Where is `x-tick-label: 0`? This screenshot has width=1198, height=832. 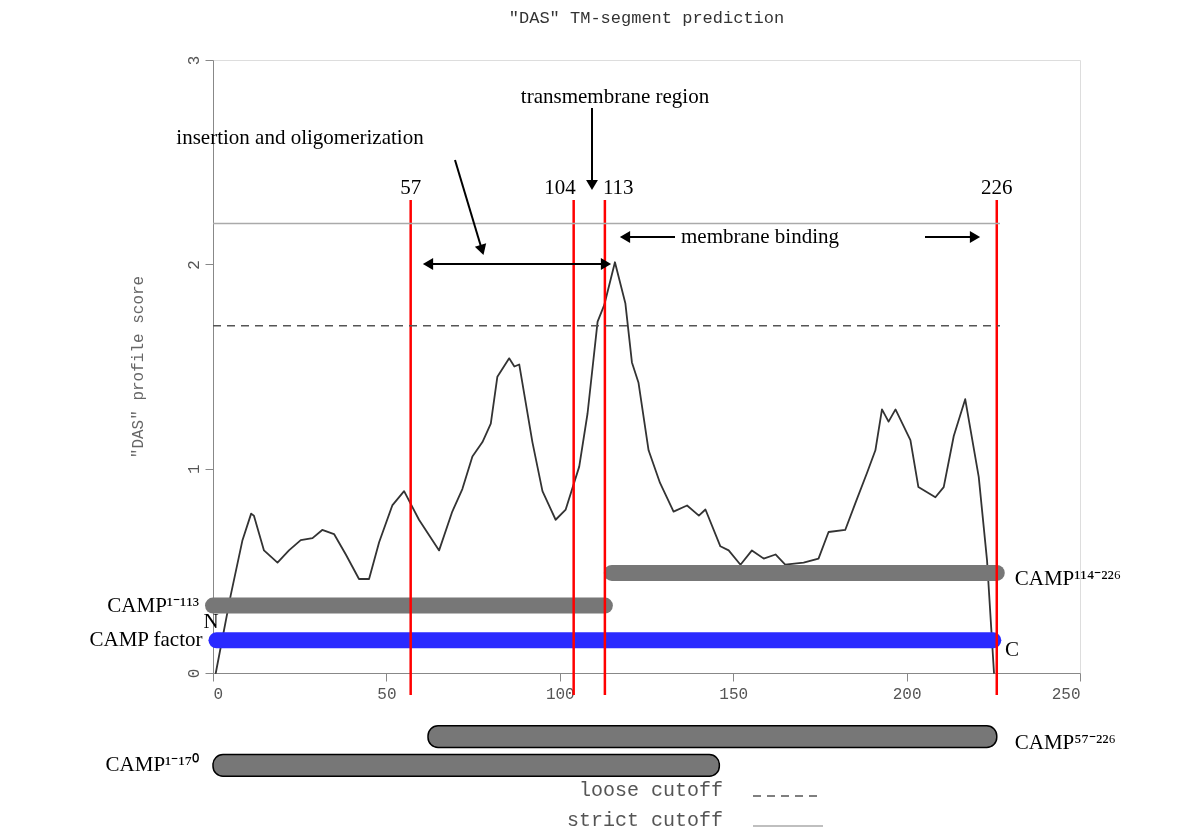 x-tick-label: 0 is located at coordinates (218, 694).